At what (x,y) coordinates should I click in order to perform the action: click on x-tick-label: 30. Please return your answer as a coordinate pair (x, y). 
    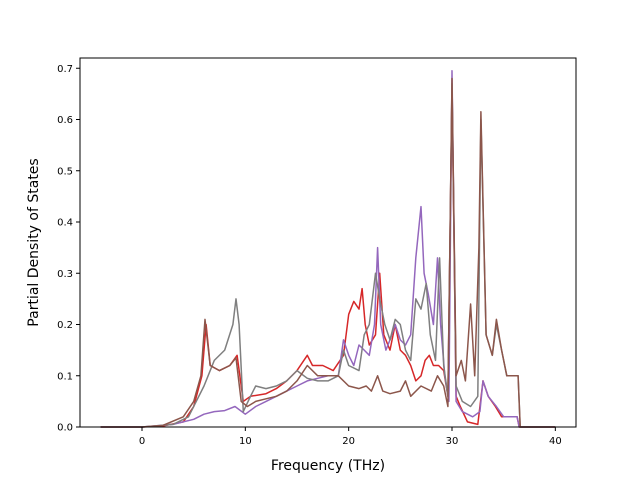
    Looking at the image, I should click on (452, 441).